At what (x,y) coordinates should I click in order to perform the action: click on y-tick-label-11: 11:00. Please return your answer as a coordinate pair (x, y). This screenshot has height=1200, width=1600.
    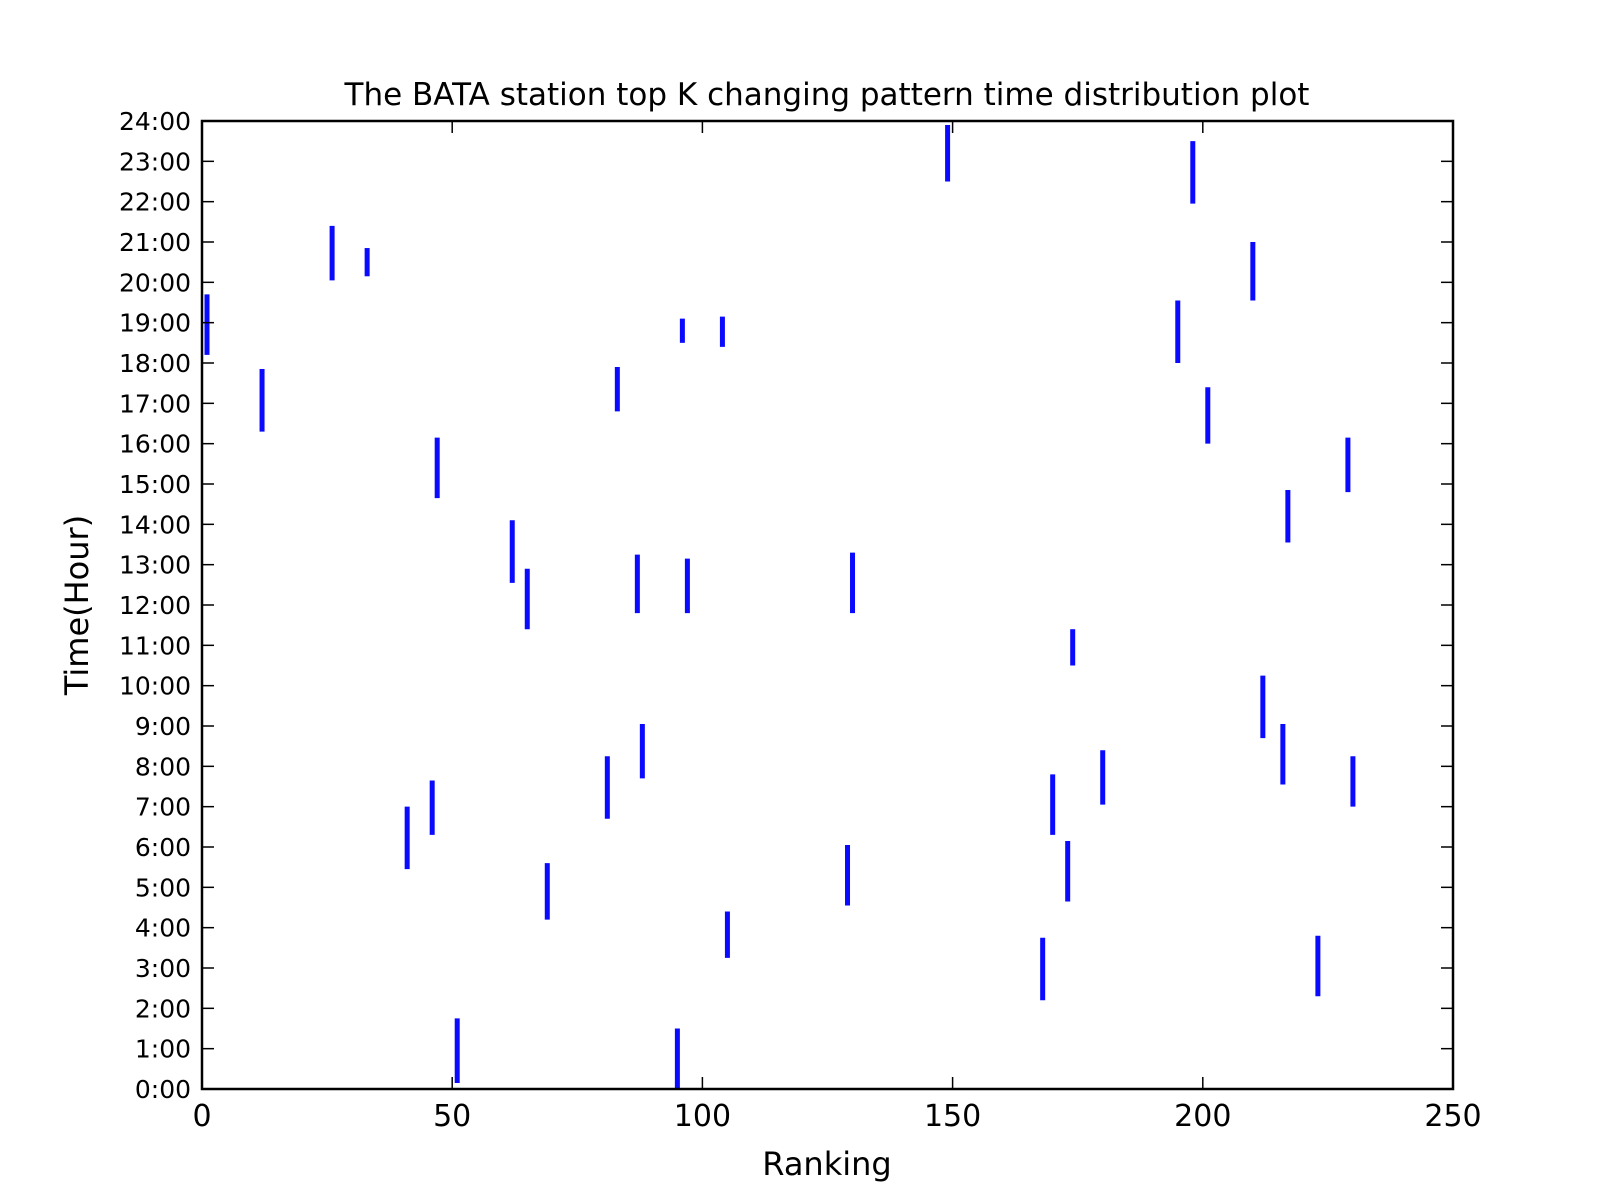
    Looking at the image, I should click on (155, 645).